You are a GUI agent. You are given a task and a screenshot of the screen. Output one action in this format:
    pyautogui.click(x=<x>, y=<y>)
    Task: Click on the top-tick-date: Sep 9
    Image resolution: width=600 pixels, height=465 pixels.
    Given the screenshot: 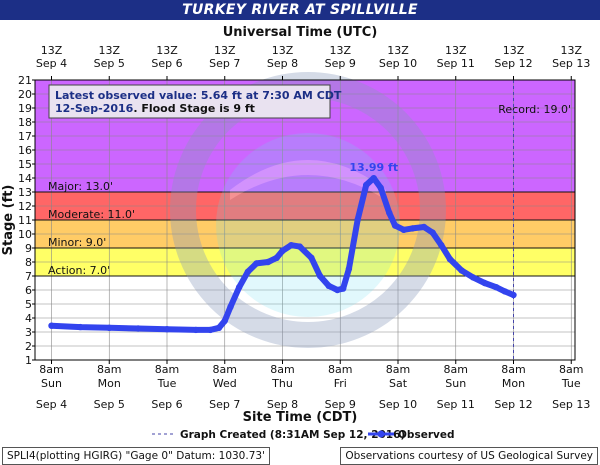 What is the action you would take?
    pyautogui.click(x=340, y=63)
    